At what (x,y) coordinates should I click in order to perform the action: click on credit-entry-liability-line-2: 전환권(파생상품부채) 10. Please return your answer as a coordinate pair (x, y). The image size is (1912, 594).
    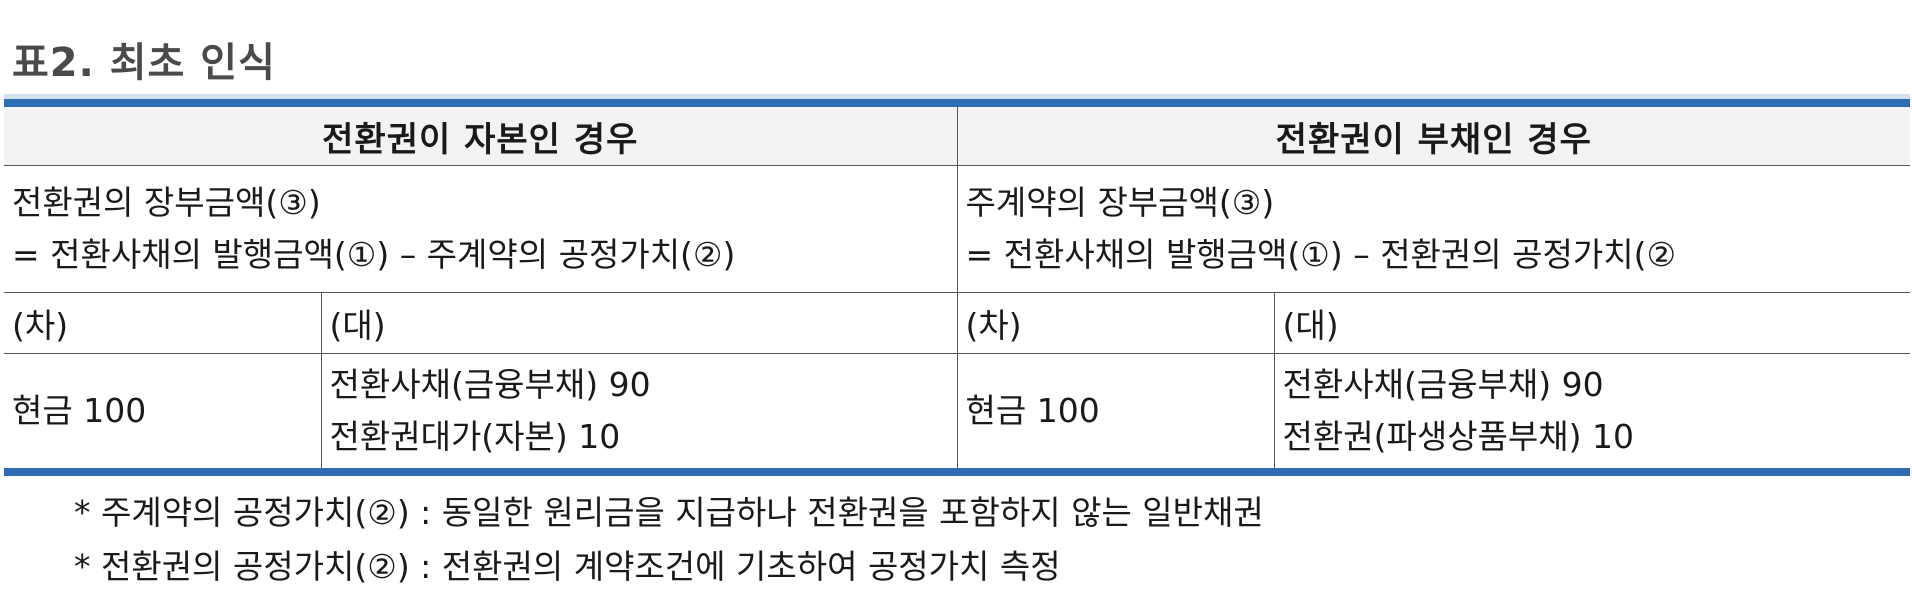
    Looking at the image, I should click on (1458, 436).